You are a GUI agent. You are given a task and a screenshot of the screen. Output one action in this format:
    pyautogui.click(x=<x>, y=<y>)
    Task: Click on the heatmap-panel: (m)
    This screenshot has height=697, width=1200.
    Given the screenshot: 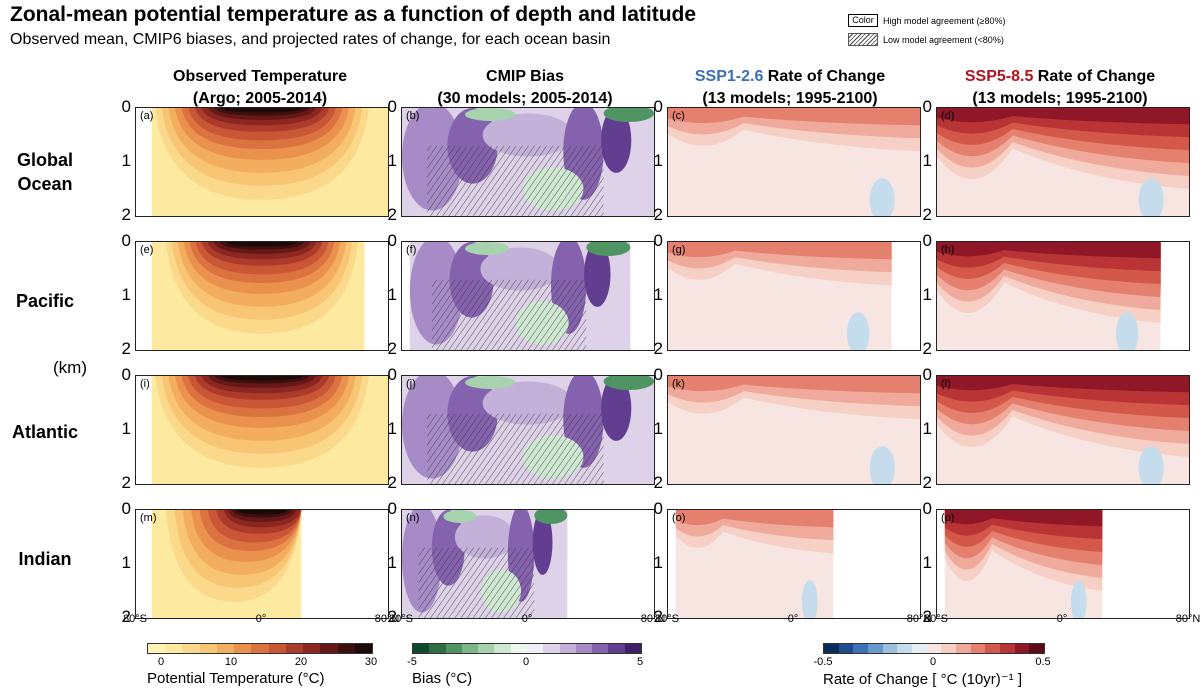 What is the action you would take?
    pyautogui.click(x=262, y=564)
    